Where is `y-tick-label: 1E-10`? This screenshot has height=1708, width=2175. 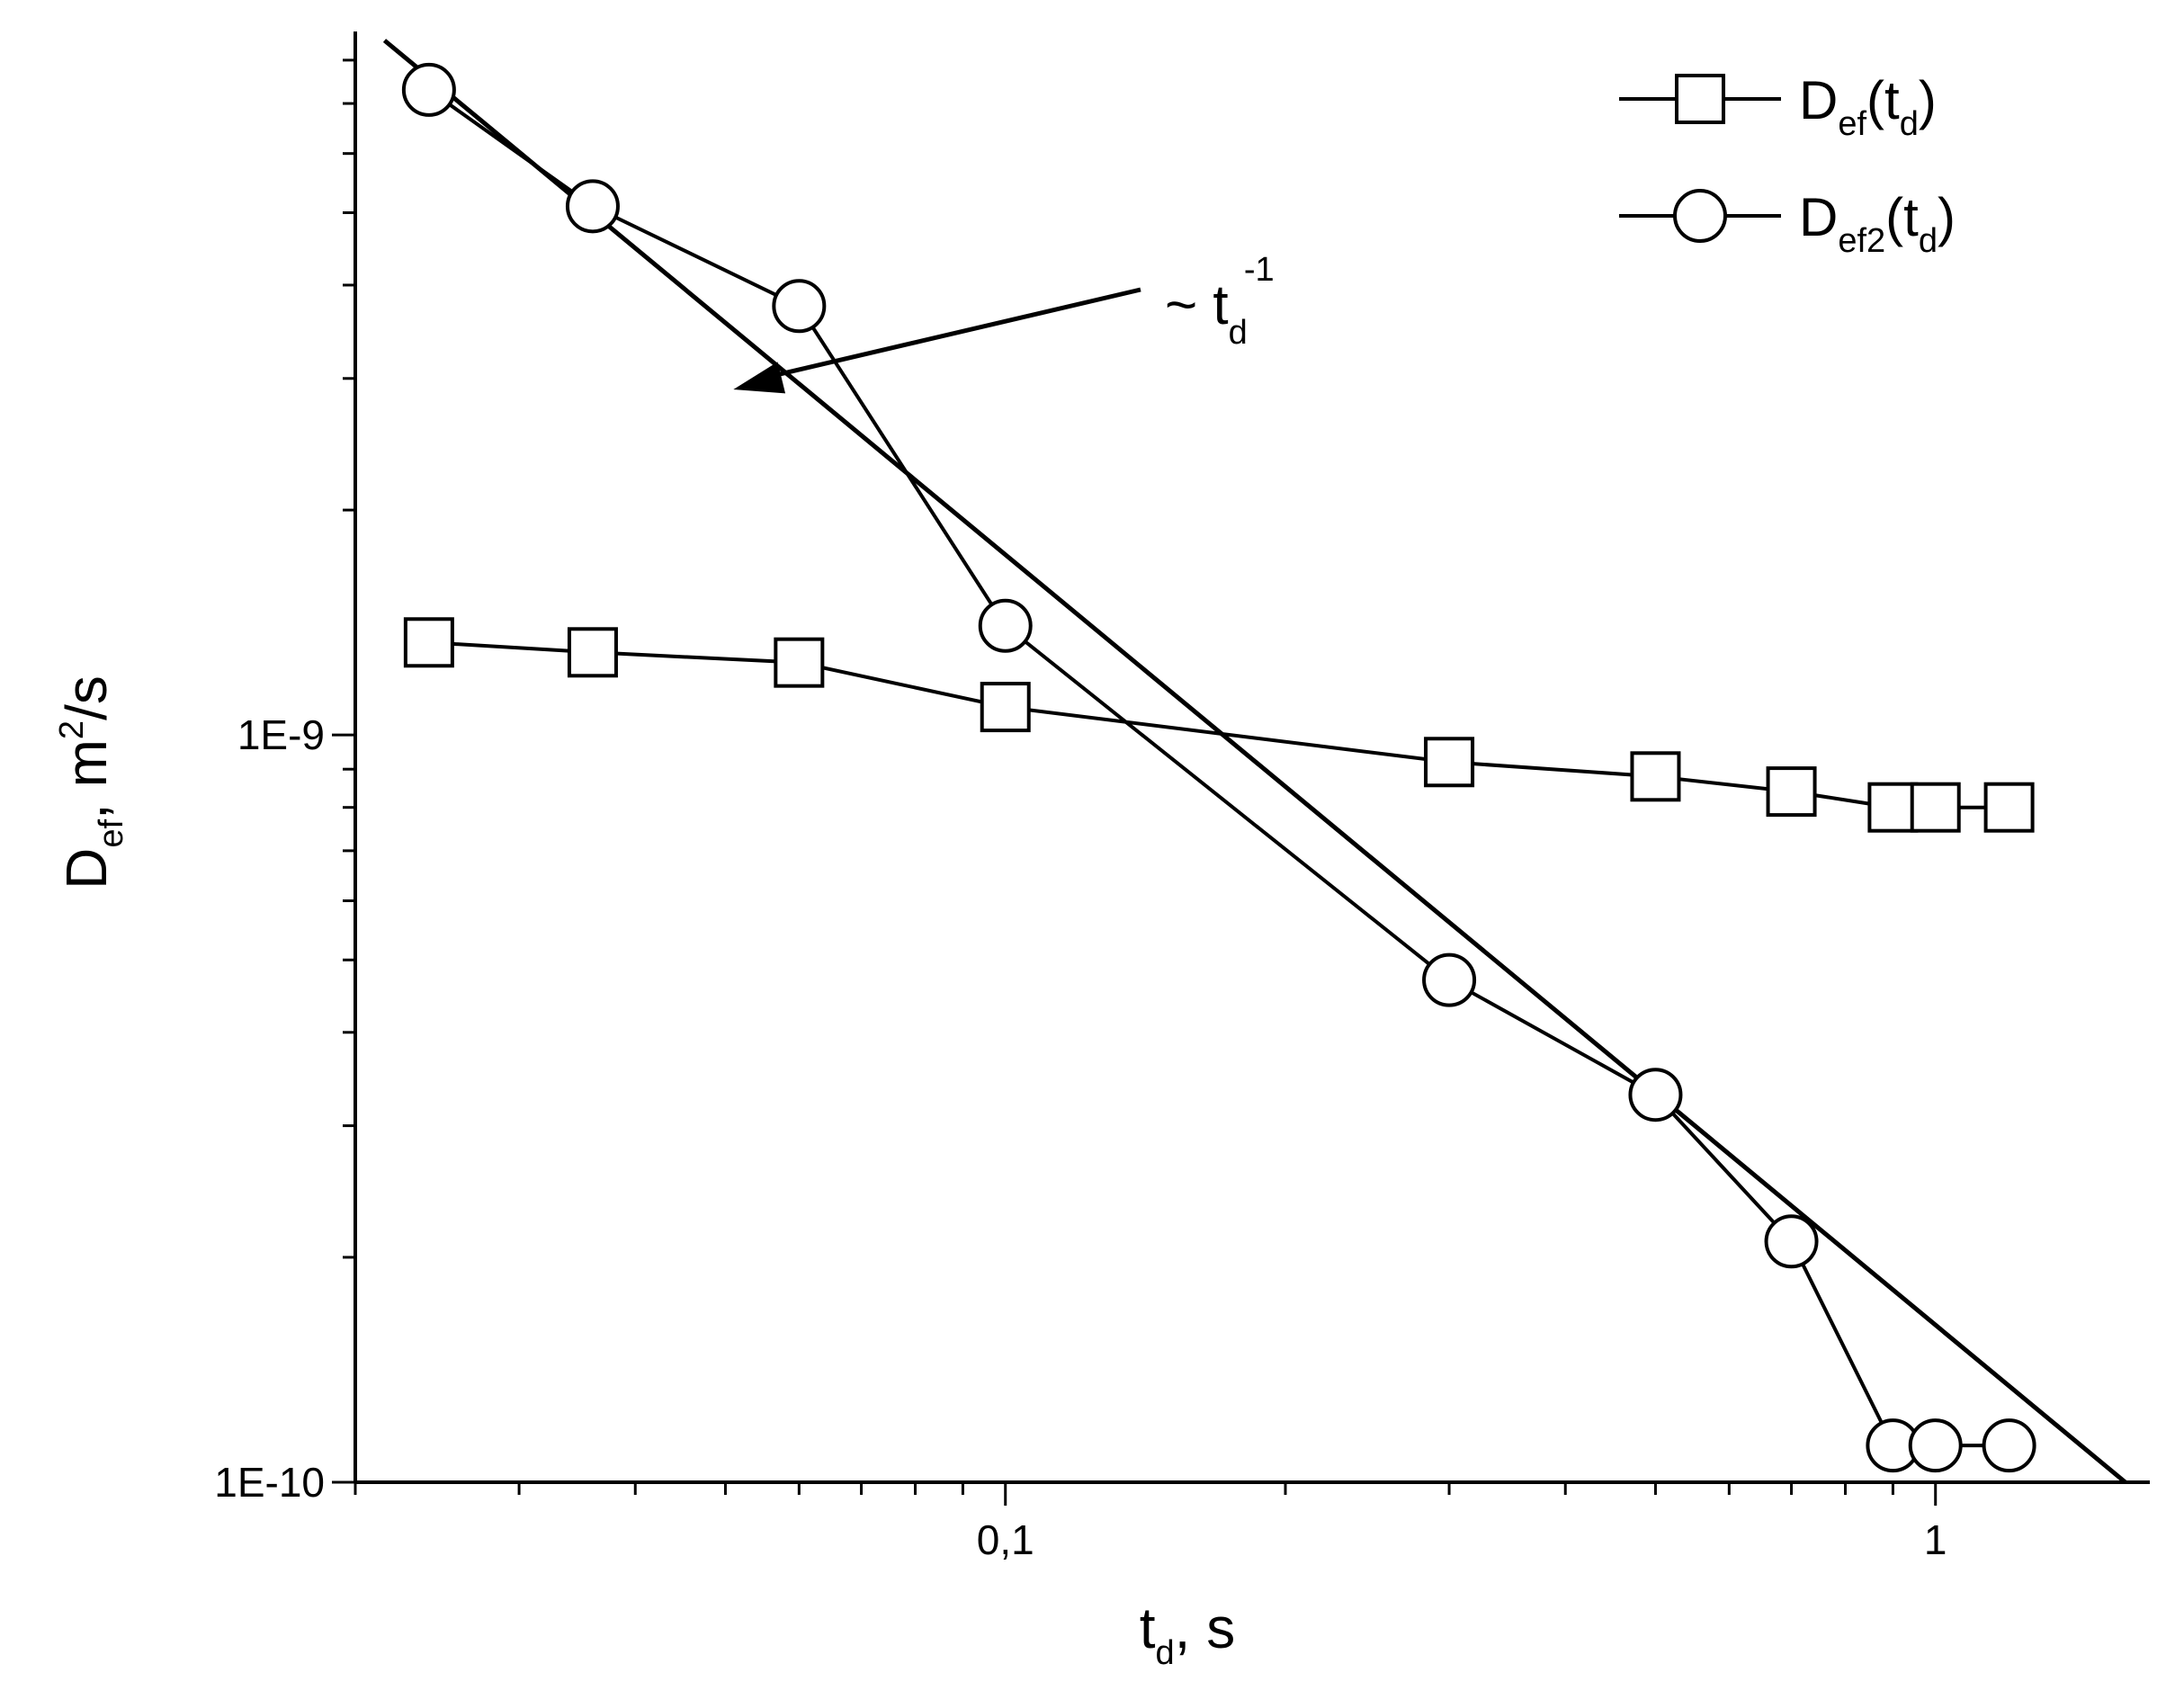 y-tick-label: 1E-10 is located at coordinates (269, 1483).